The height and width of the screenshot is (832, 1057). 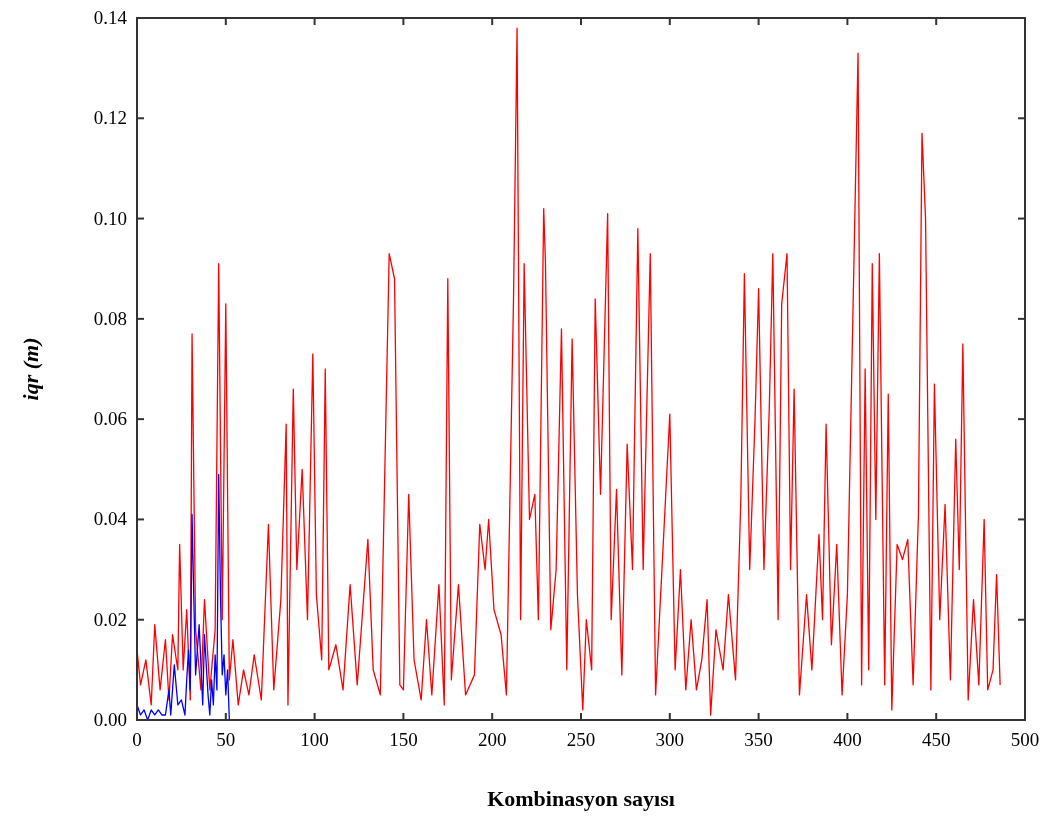 What do you see at coordinates (110, 419) in the screenshot?
I see `y-tick-label: 0.06` at bounding box center [110, 419].